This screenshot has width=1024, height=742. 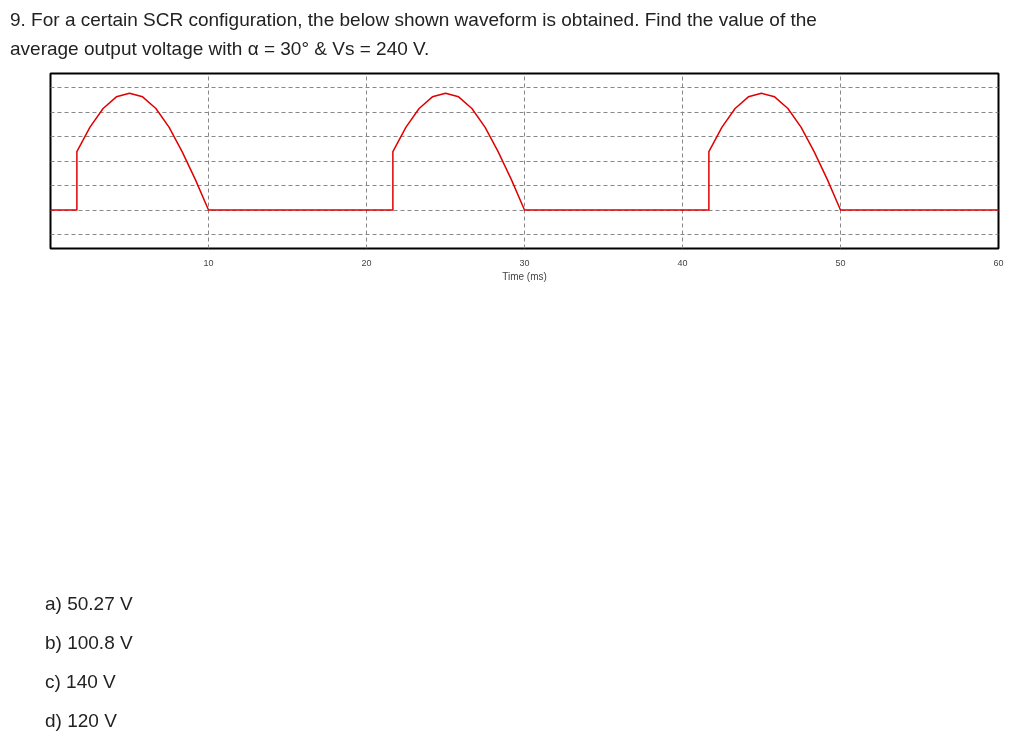 What do you see at coordinates (682, 262) in the screenshot?
I see `x-tick-label: 40` at bounding box center [682, 262].